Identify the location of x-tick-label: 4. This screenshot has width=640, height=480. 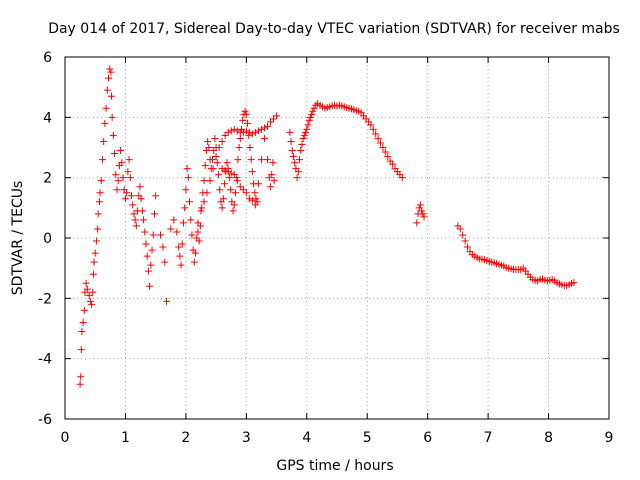
(306, 438).